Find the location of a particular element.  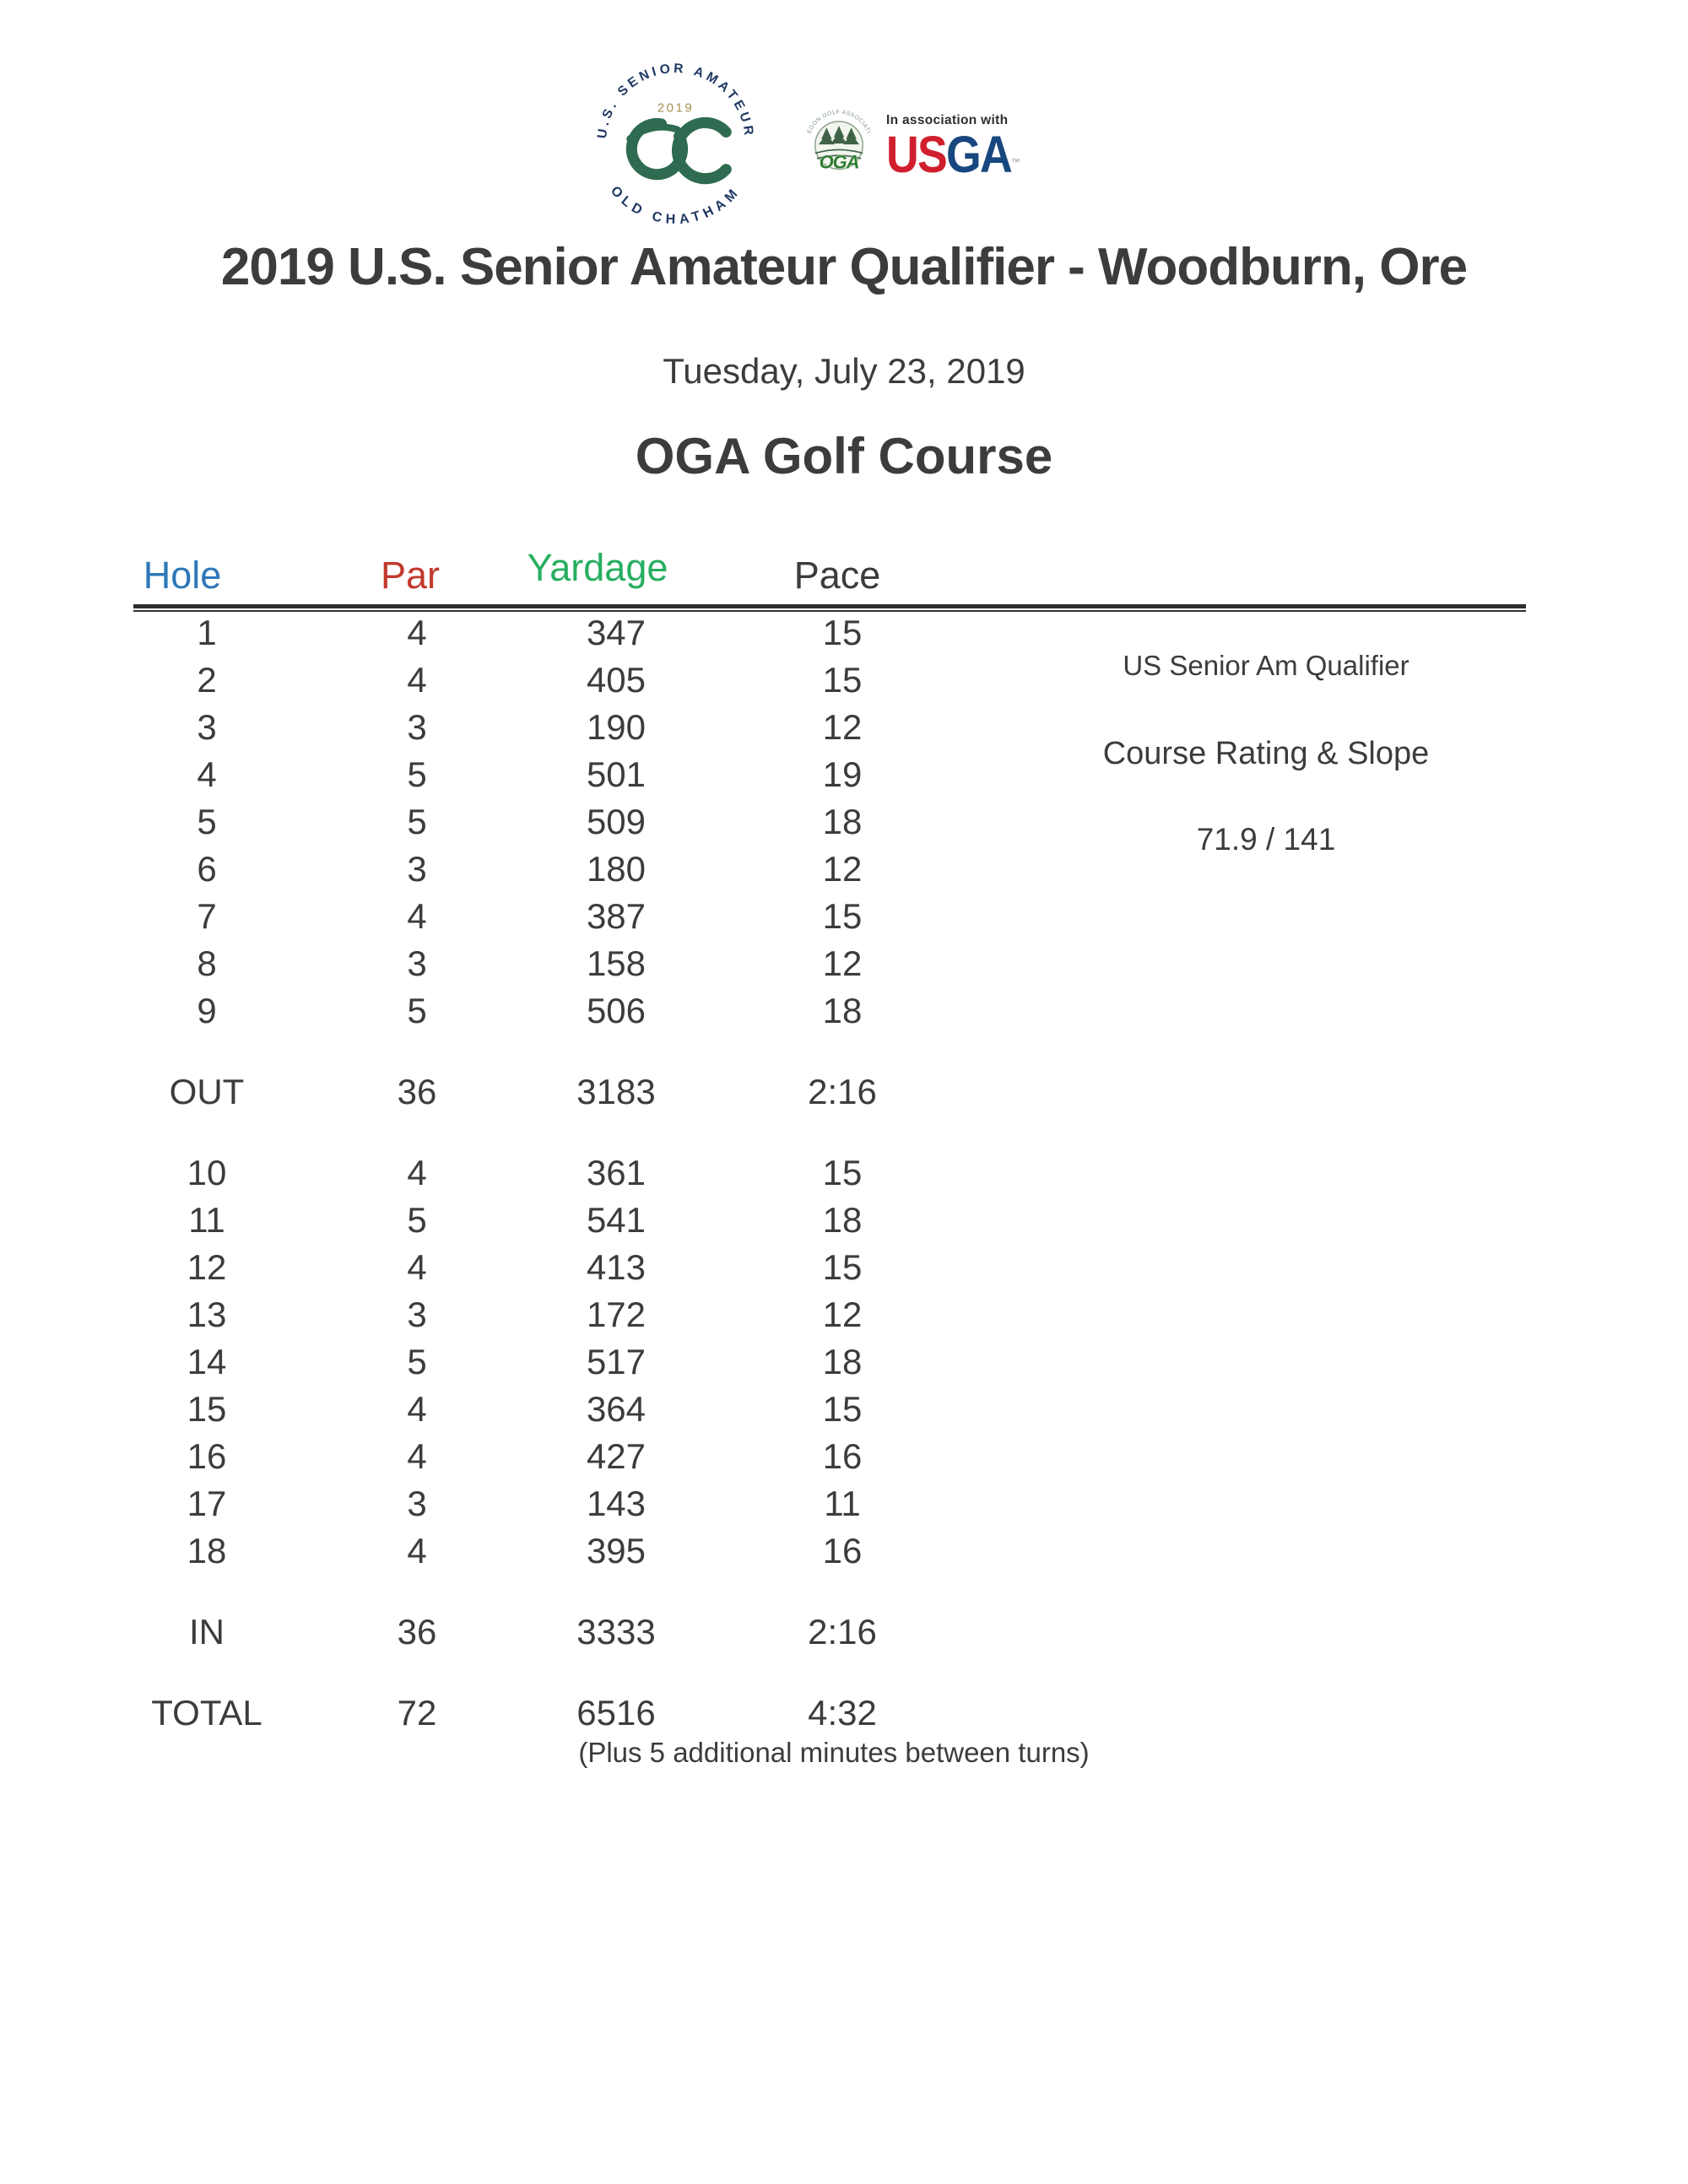

table-row: OUT 36 3183 2:16 is located at coordinates (485, 1092).